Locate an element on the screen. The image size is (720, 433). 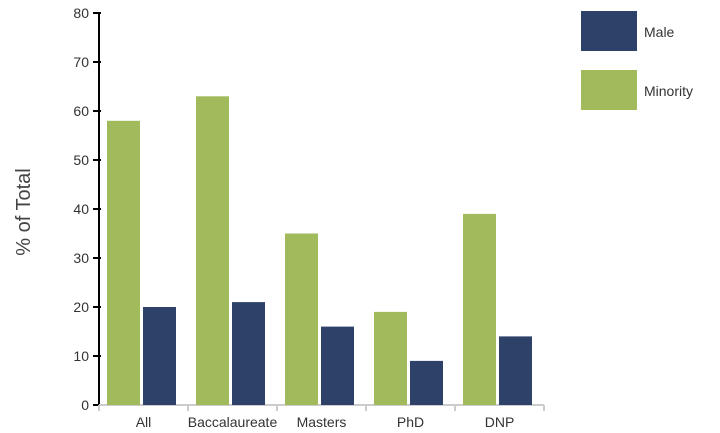
legend-swatch-minority is located at coordinates (609, 90).